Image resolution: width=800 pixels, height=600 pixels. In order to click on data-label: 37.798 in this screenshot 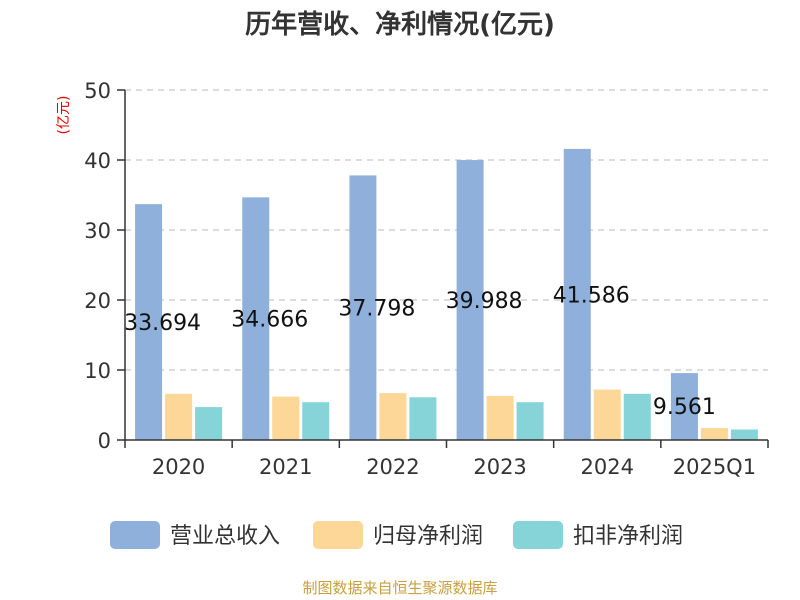, I will do `click(376, 309)`.